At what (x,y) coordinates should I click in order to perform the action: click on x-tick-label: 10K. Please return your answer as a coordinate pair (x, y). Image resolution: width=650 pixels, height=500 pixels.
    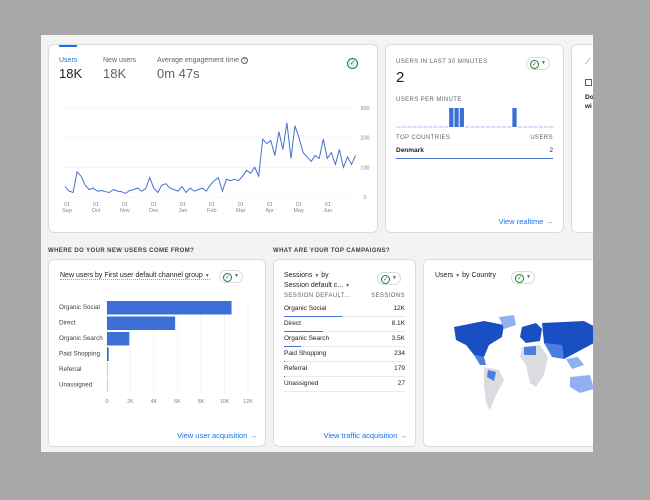
    Looking at the image, I should click on (225, 402).